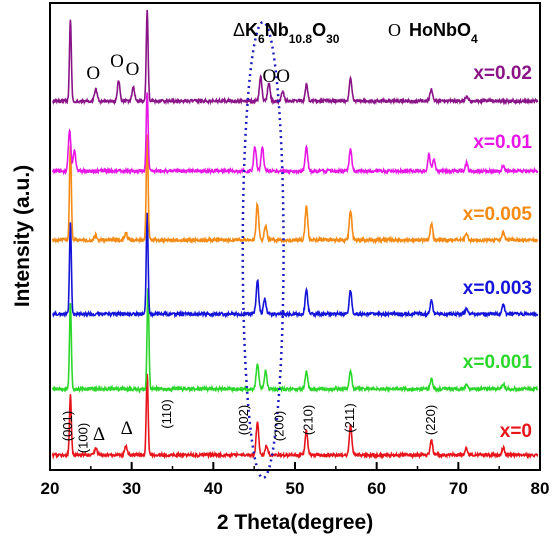 This screenshot has height=542, width=552. Describe the element at coordinates (166, 413) in the screenshot. I see `miller-index-label: (110)` at that location.